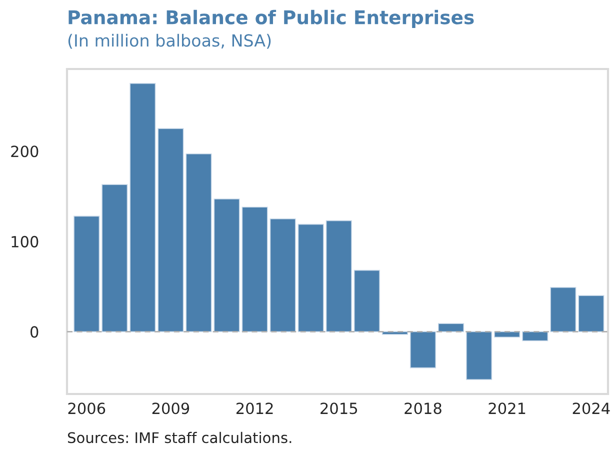  I want to click on x-tick-label: 2018, so click(423, 408).